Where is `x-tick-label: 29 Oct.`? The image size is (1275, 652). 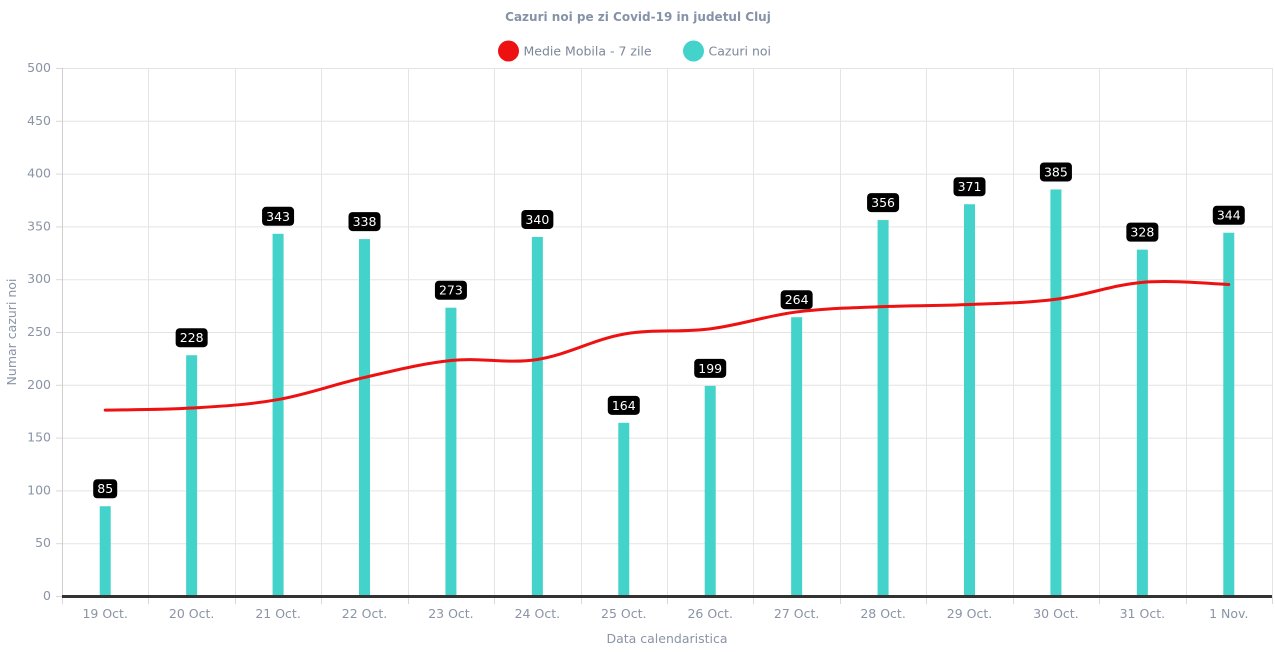 x-tick-label: 29 Oct. is located at coordinates (969, 613).